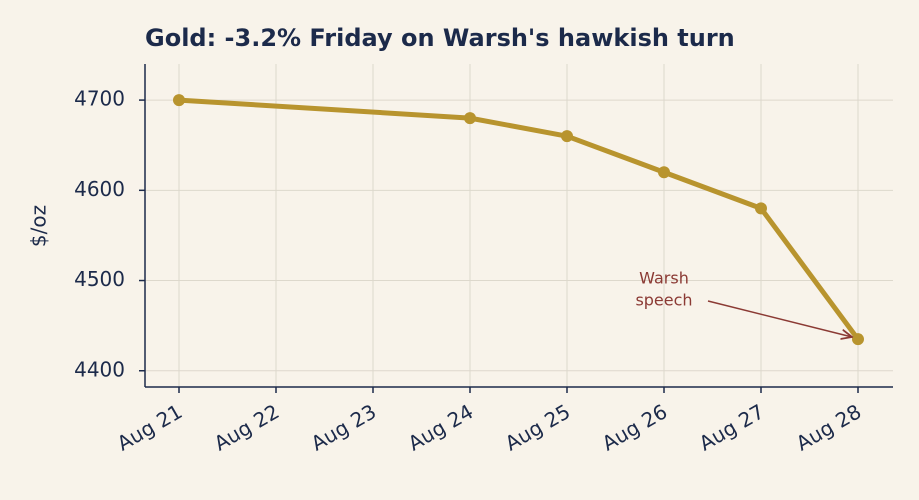 The image size is (919, 500). I want to click on y-tick-label: 4500, so click(99, 279).